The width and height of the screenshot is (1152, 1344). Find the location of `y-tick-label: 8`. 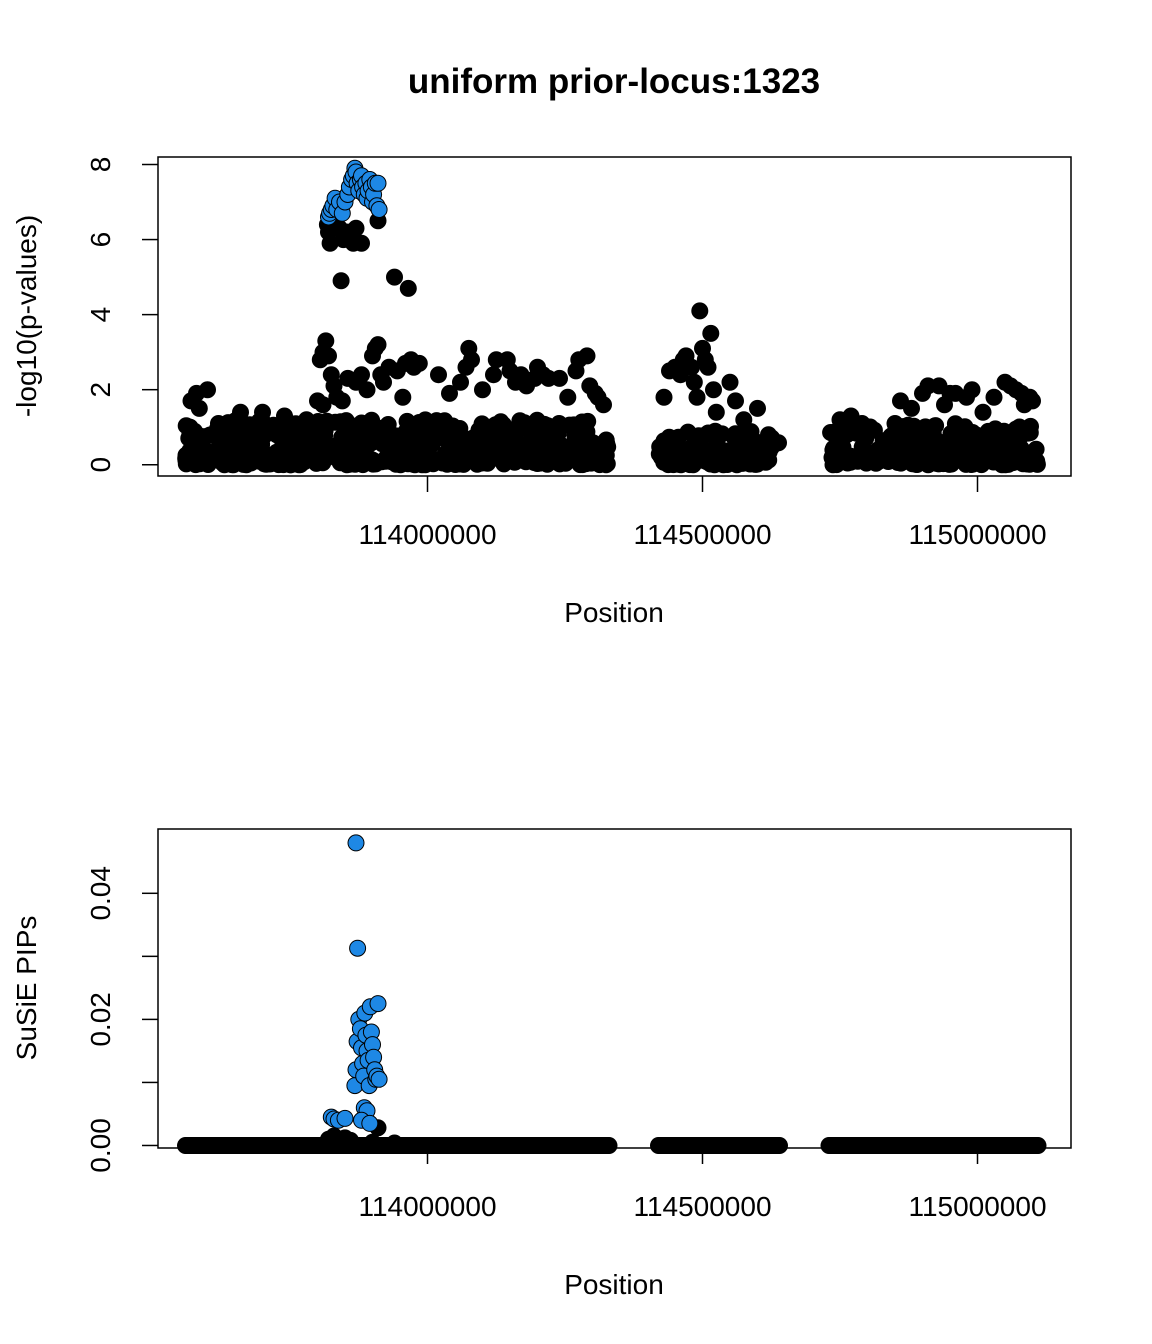

y-tick-label: 8 is located at coordinates (100, 165).